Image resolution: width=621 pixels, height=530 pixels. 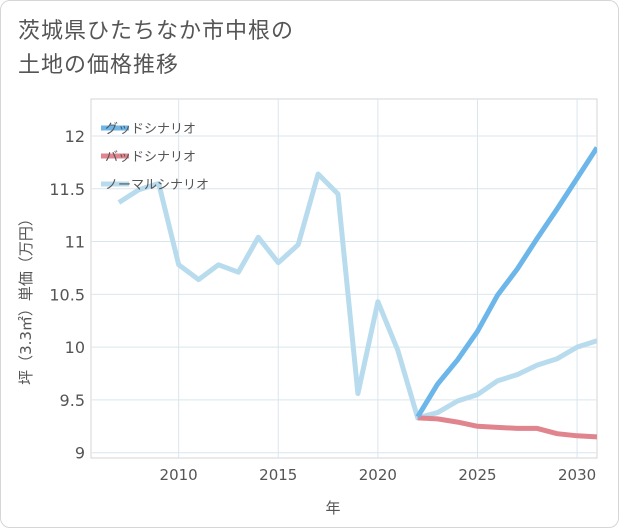 What do you see at coordinates (228, 49) in the screenshot?
I see `chart-title: 茨城県ひたちなか市中根の 土地の価格推移` at bounding box center [228, 49].